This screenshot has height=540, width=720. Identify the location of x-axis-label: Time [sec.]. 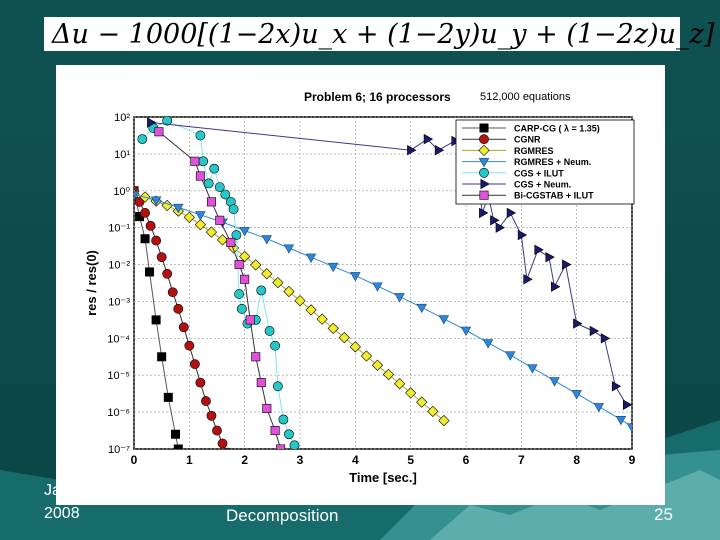
(383, 477).